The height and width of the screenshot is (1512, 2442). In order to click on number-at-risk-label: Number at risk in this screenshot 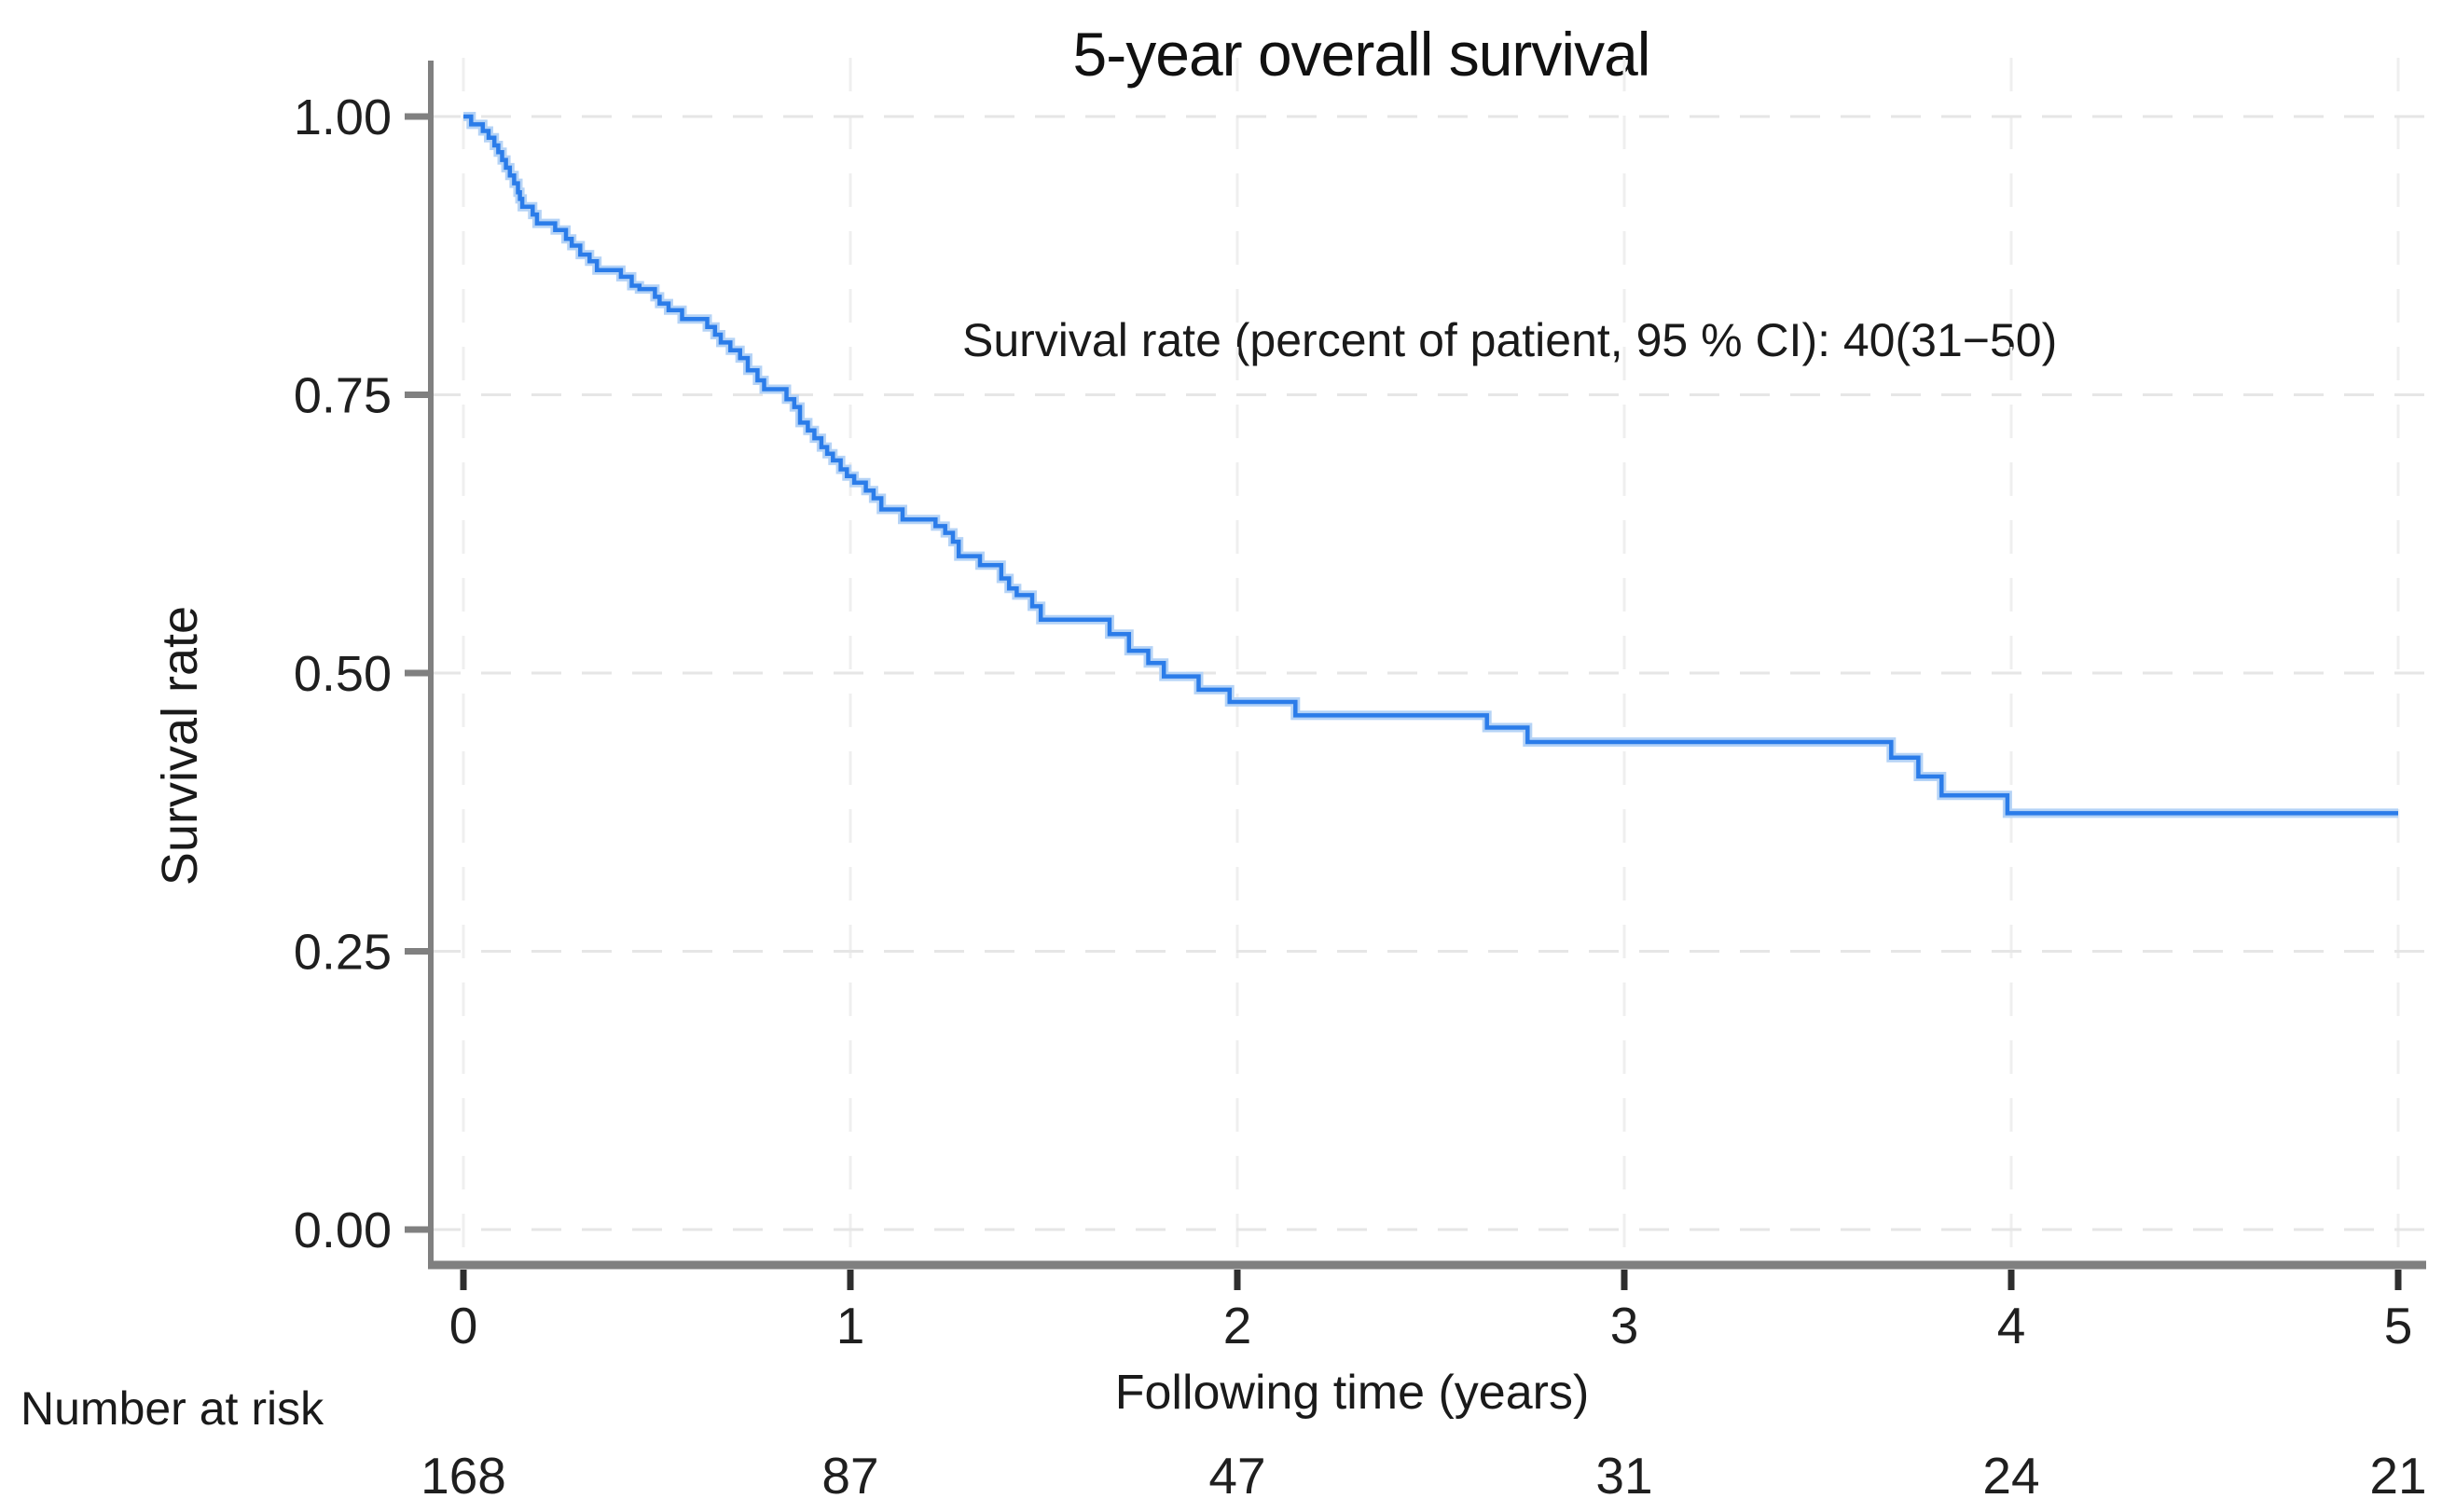, I will do `click(172, 1408)`.